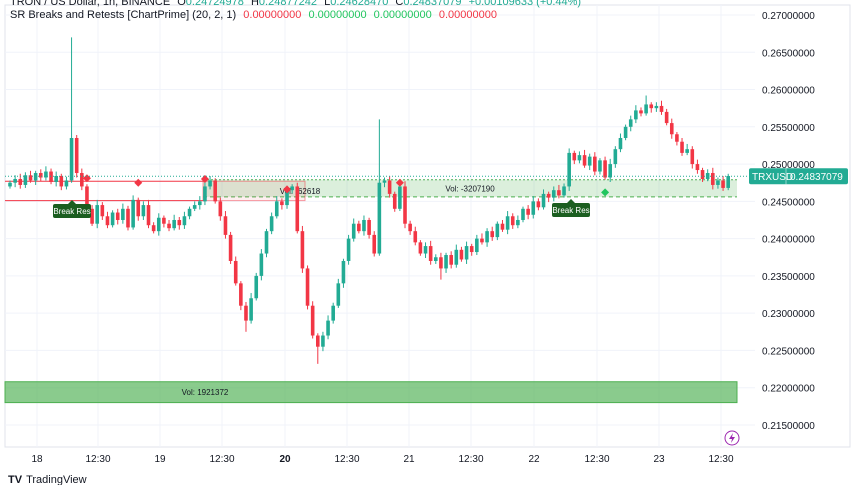 The width and height of the screenshot is (852, 485). I want to click on y-tick-label: 0.21500000, so click(788, 426).